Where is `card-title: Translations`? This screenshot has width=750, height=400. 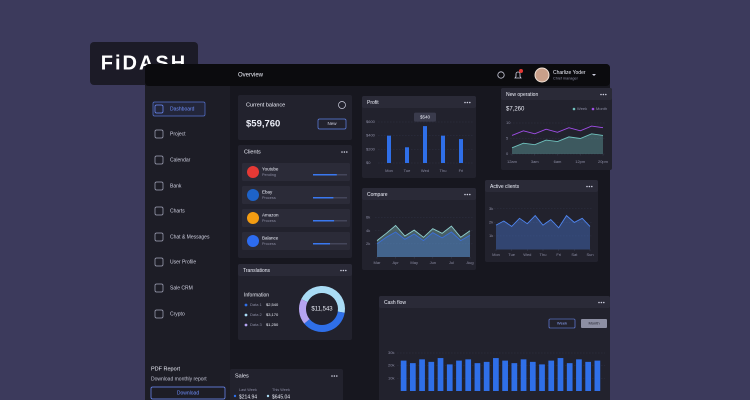 card-title: Translations is located at coordinates (257, 271).